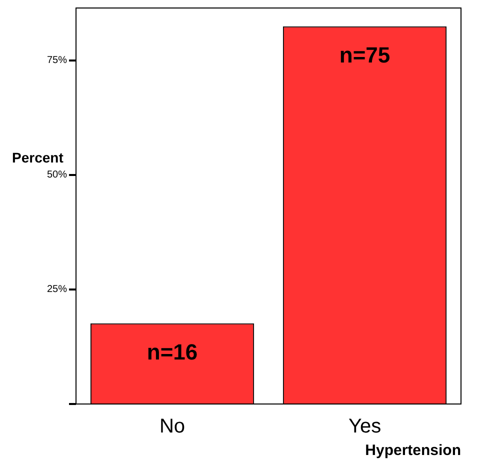  Describe the element at coordinates (413, 451) in the screenshot. I see `x-axis-title: Hypertension` at that location.